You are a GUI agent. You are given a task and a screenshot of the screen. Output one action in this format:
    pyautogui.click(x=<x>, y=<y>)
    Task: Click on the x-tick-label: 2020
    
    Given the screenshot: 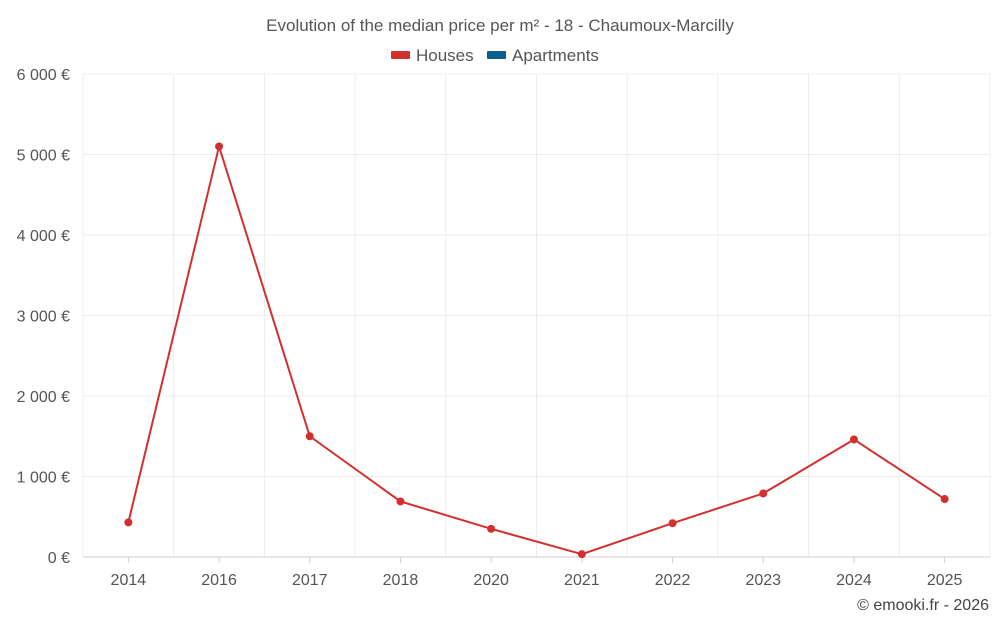 What is the action you would take?
    pyautogui.click(x=491, y=580)
    